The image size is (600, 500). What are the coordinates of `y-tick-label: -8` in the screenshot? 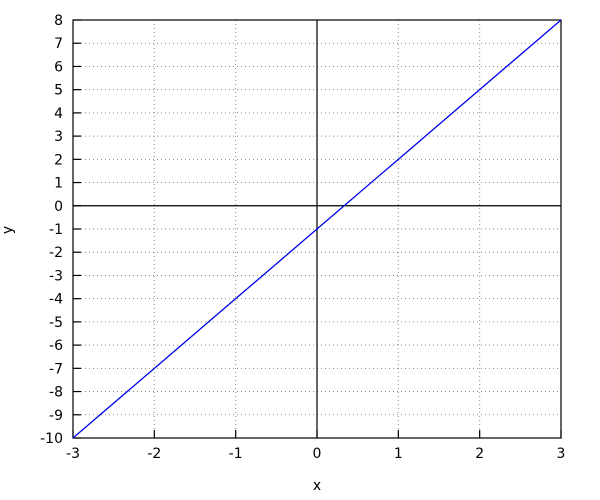 It's located at (56, 393).